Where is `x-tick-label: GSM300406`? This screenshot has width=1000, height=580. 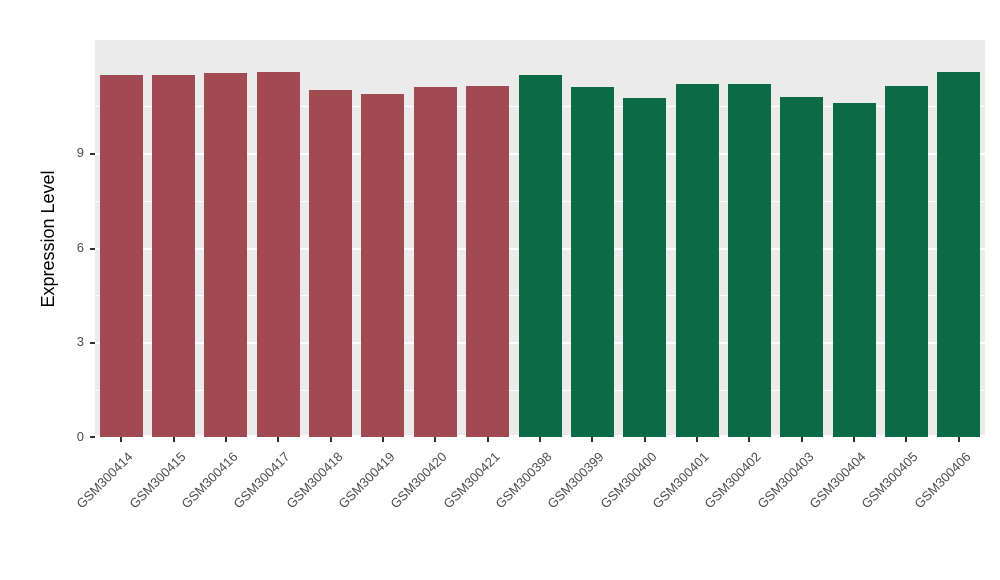 x-tick-label: GSM300406 is located at coordinates (942, 480).